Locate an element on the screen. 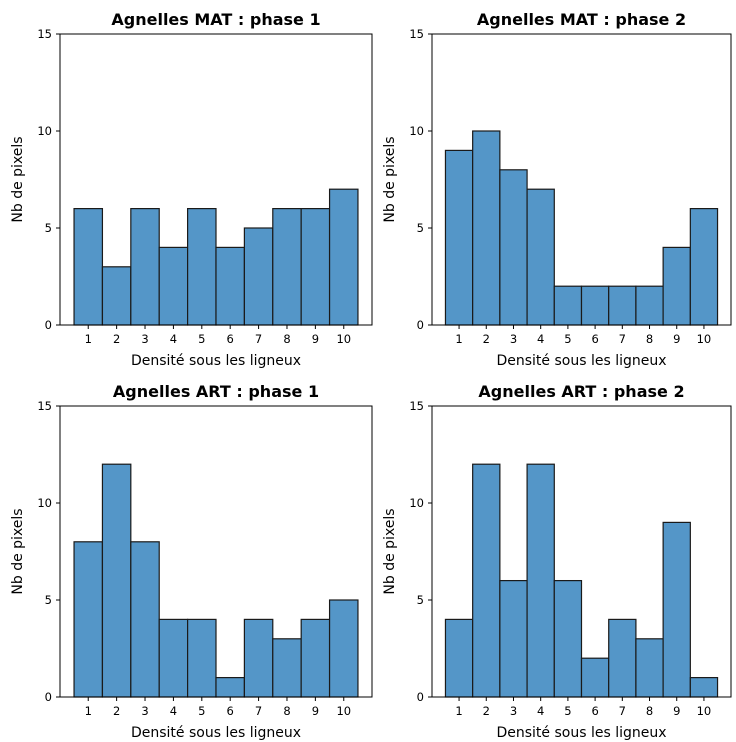  chart-title: Agnelles MAT : phase 2 is located at coordinates (581, 19).